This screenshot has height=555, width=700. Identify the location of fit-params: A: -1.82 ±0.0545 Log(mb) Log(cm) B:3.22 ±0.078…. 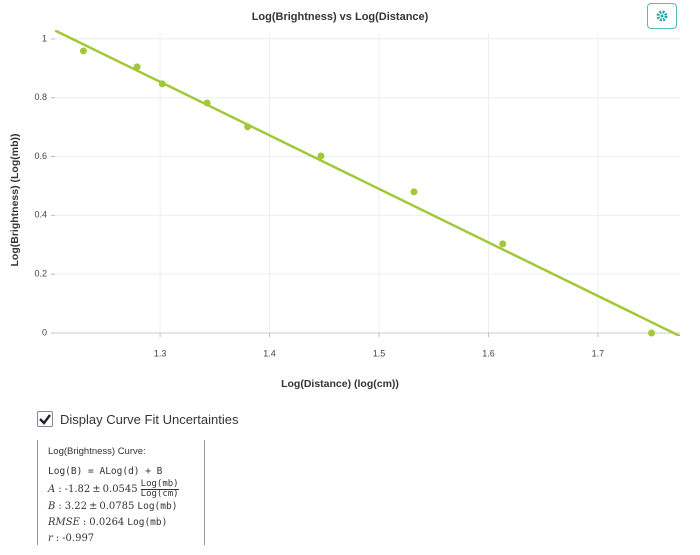
(121, 513).